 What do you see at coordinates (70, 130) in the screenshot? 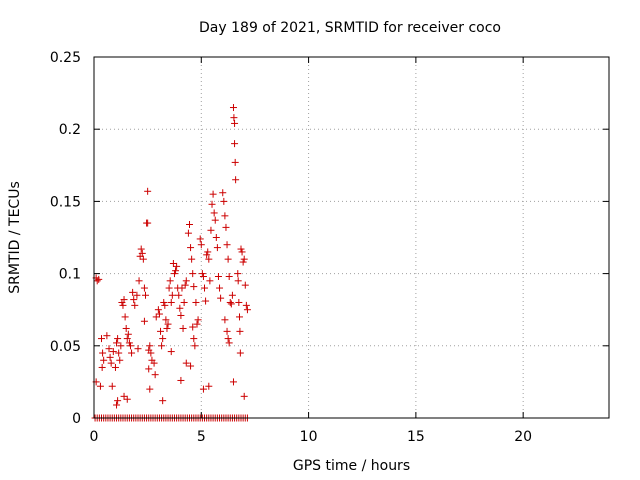
I see `y-tick-label: 0.2` at bounding box center [70, 130].